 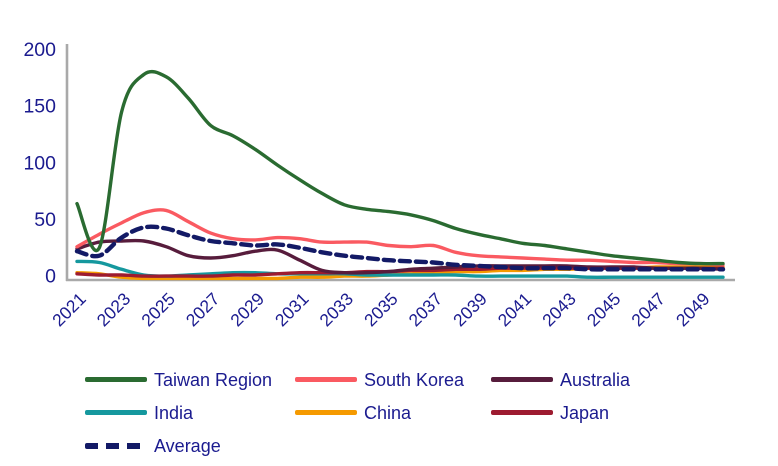 What do you see at coordinates (470, 310) in the screenshot?
I see `x-axis-tick-label: 2039` at bounding box center [470, 310].